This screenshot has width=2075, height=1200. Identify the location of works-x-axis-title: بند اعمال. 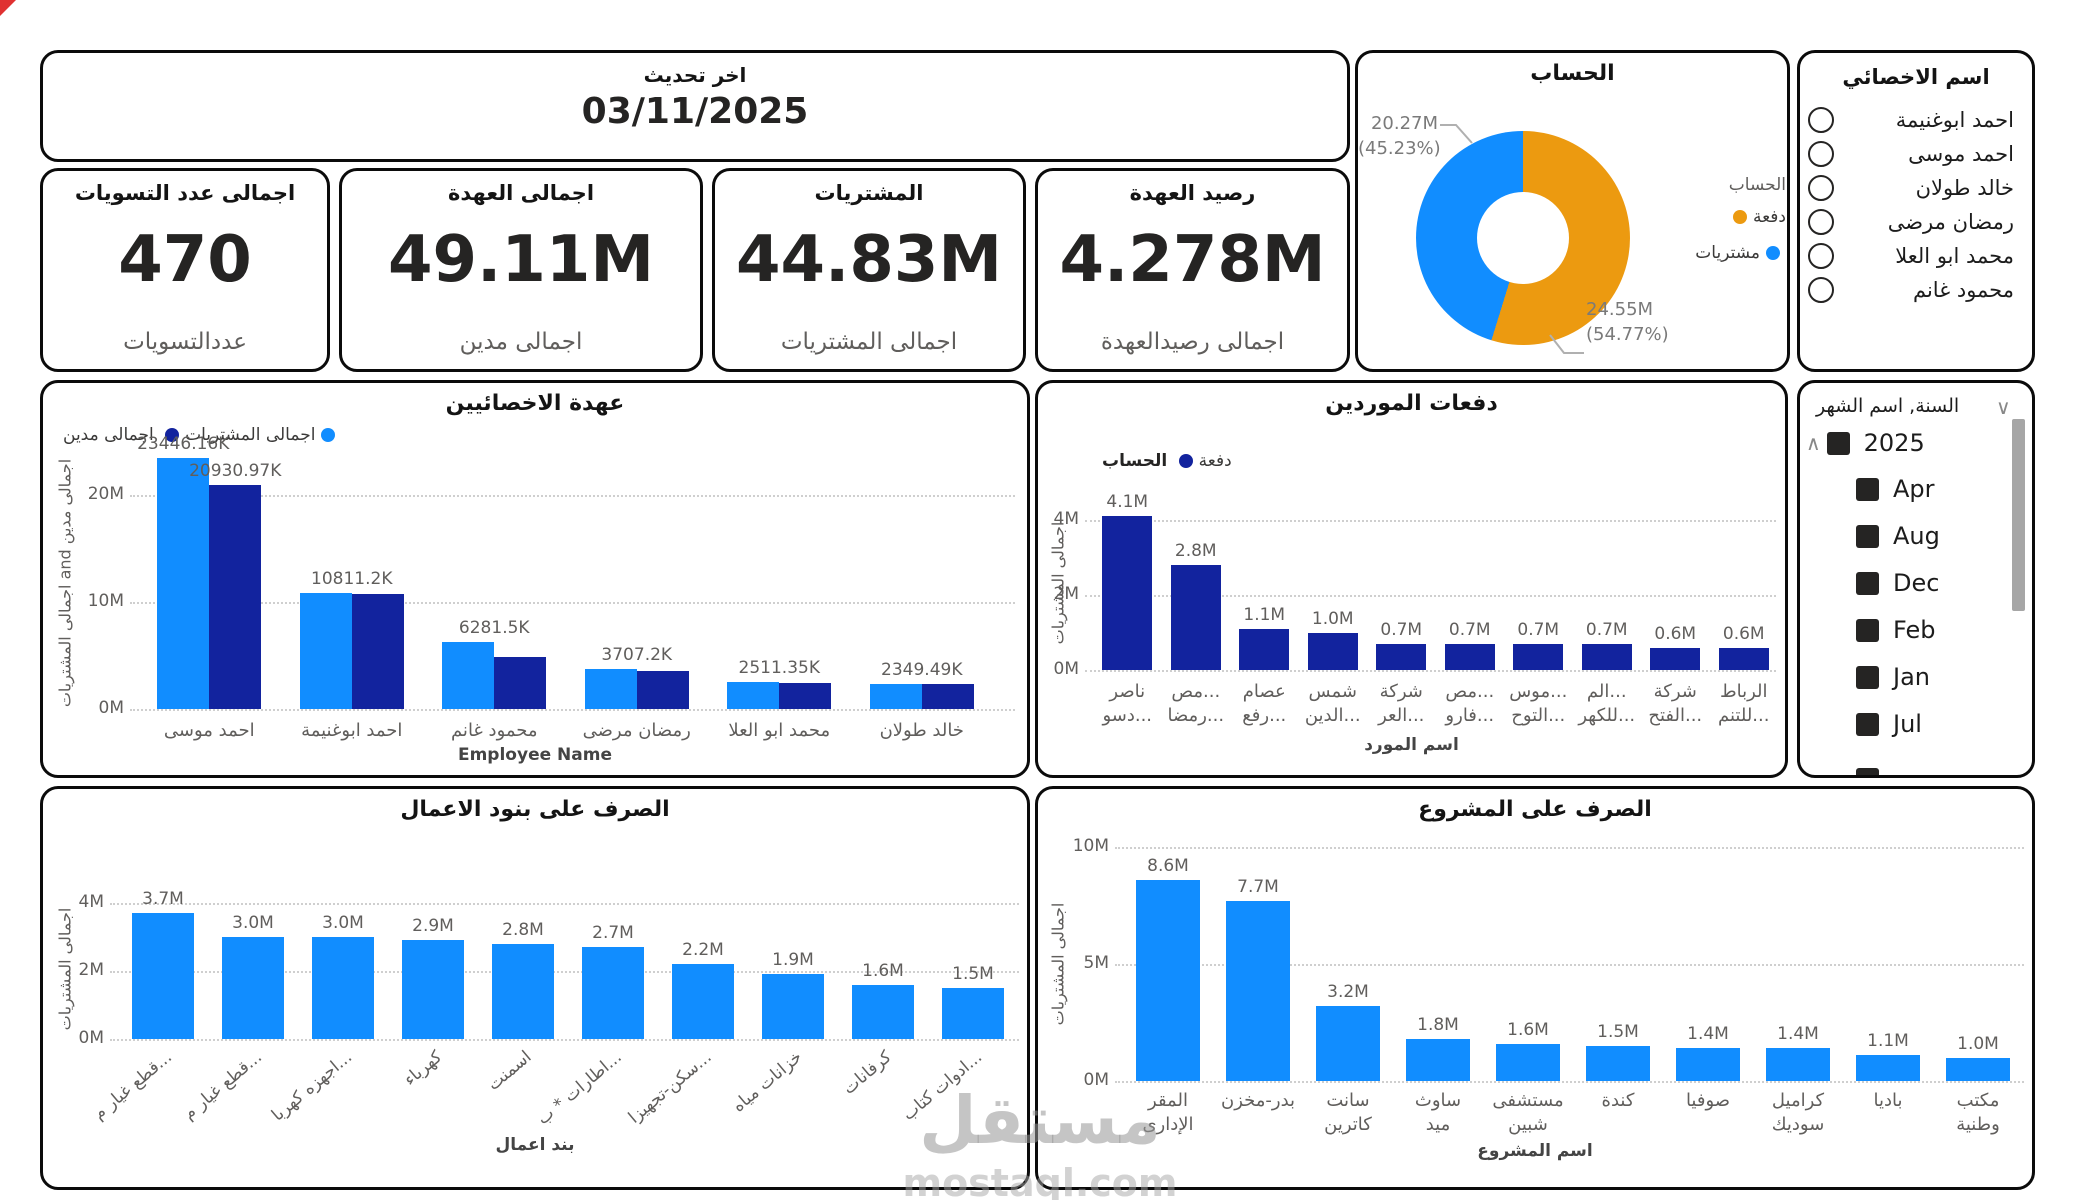
(535, 1145).